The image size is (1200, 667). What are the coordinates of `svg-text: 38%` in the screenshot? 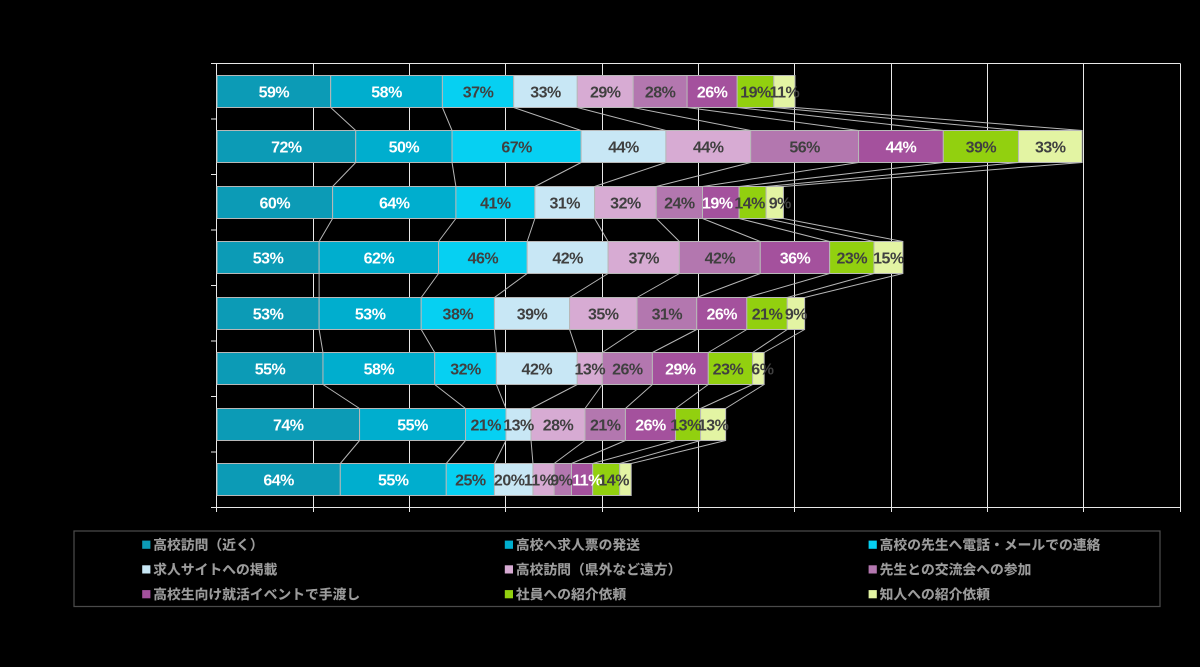 It's located at (458, 315).